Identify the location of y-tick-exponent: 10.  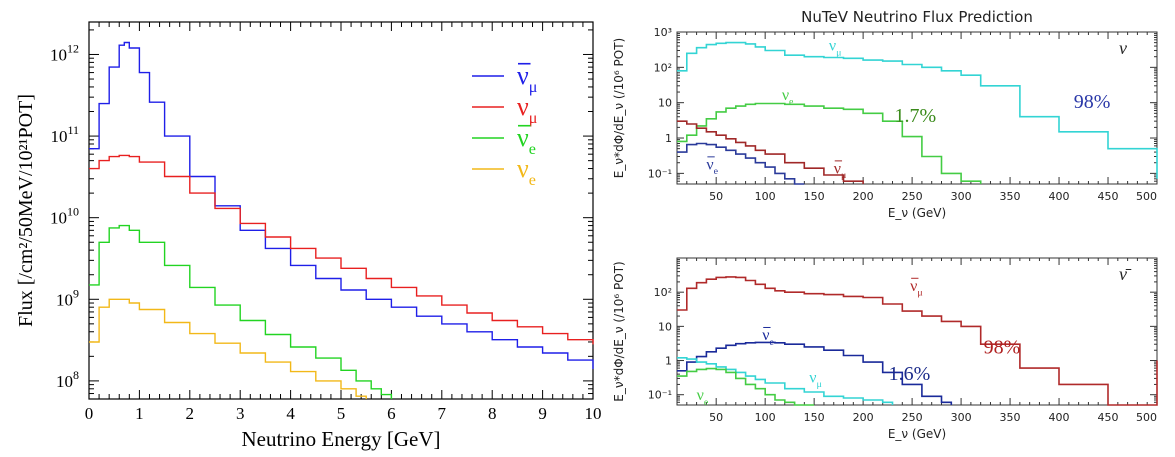
(73, 212).